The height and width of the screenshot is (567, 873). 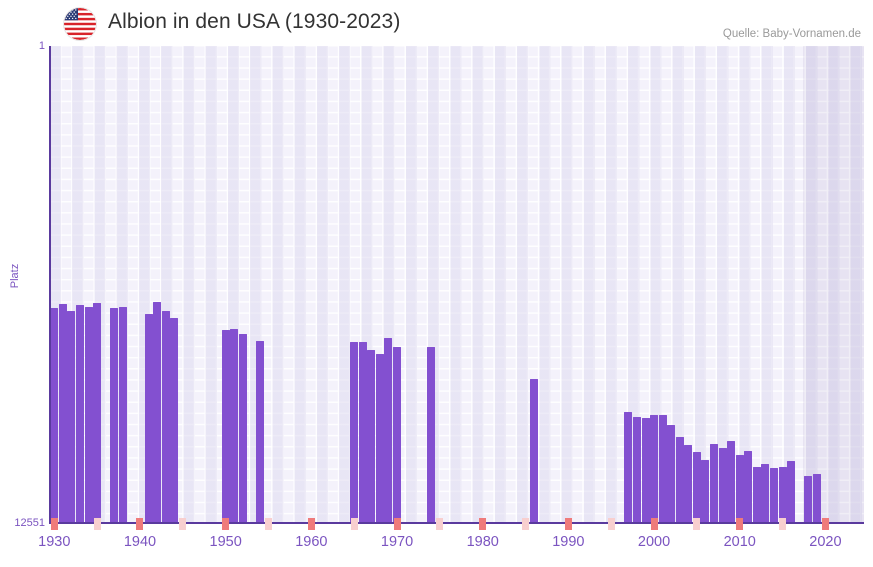 What do you see at coordinates (696, 487) in the screenshot?
I see `bar-2005` at bounding box center [696, 487].